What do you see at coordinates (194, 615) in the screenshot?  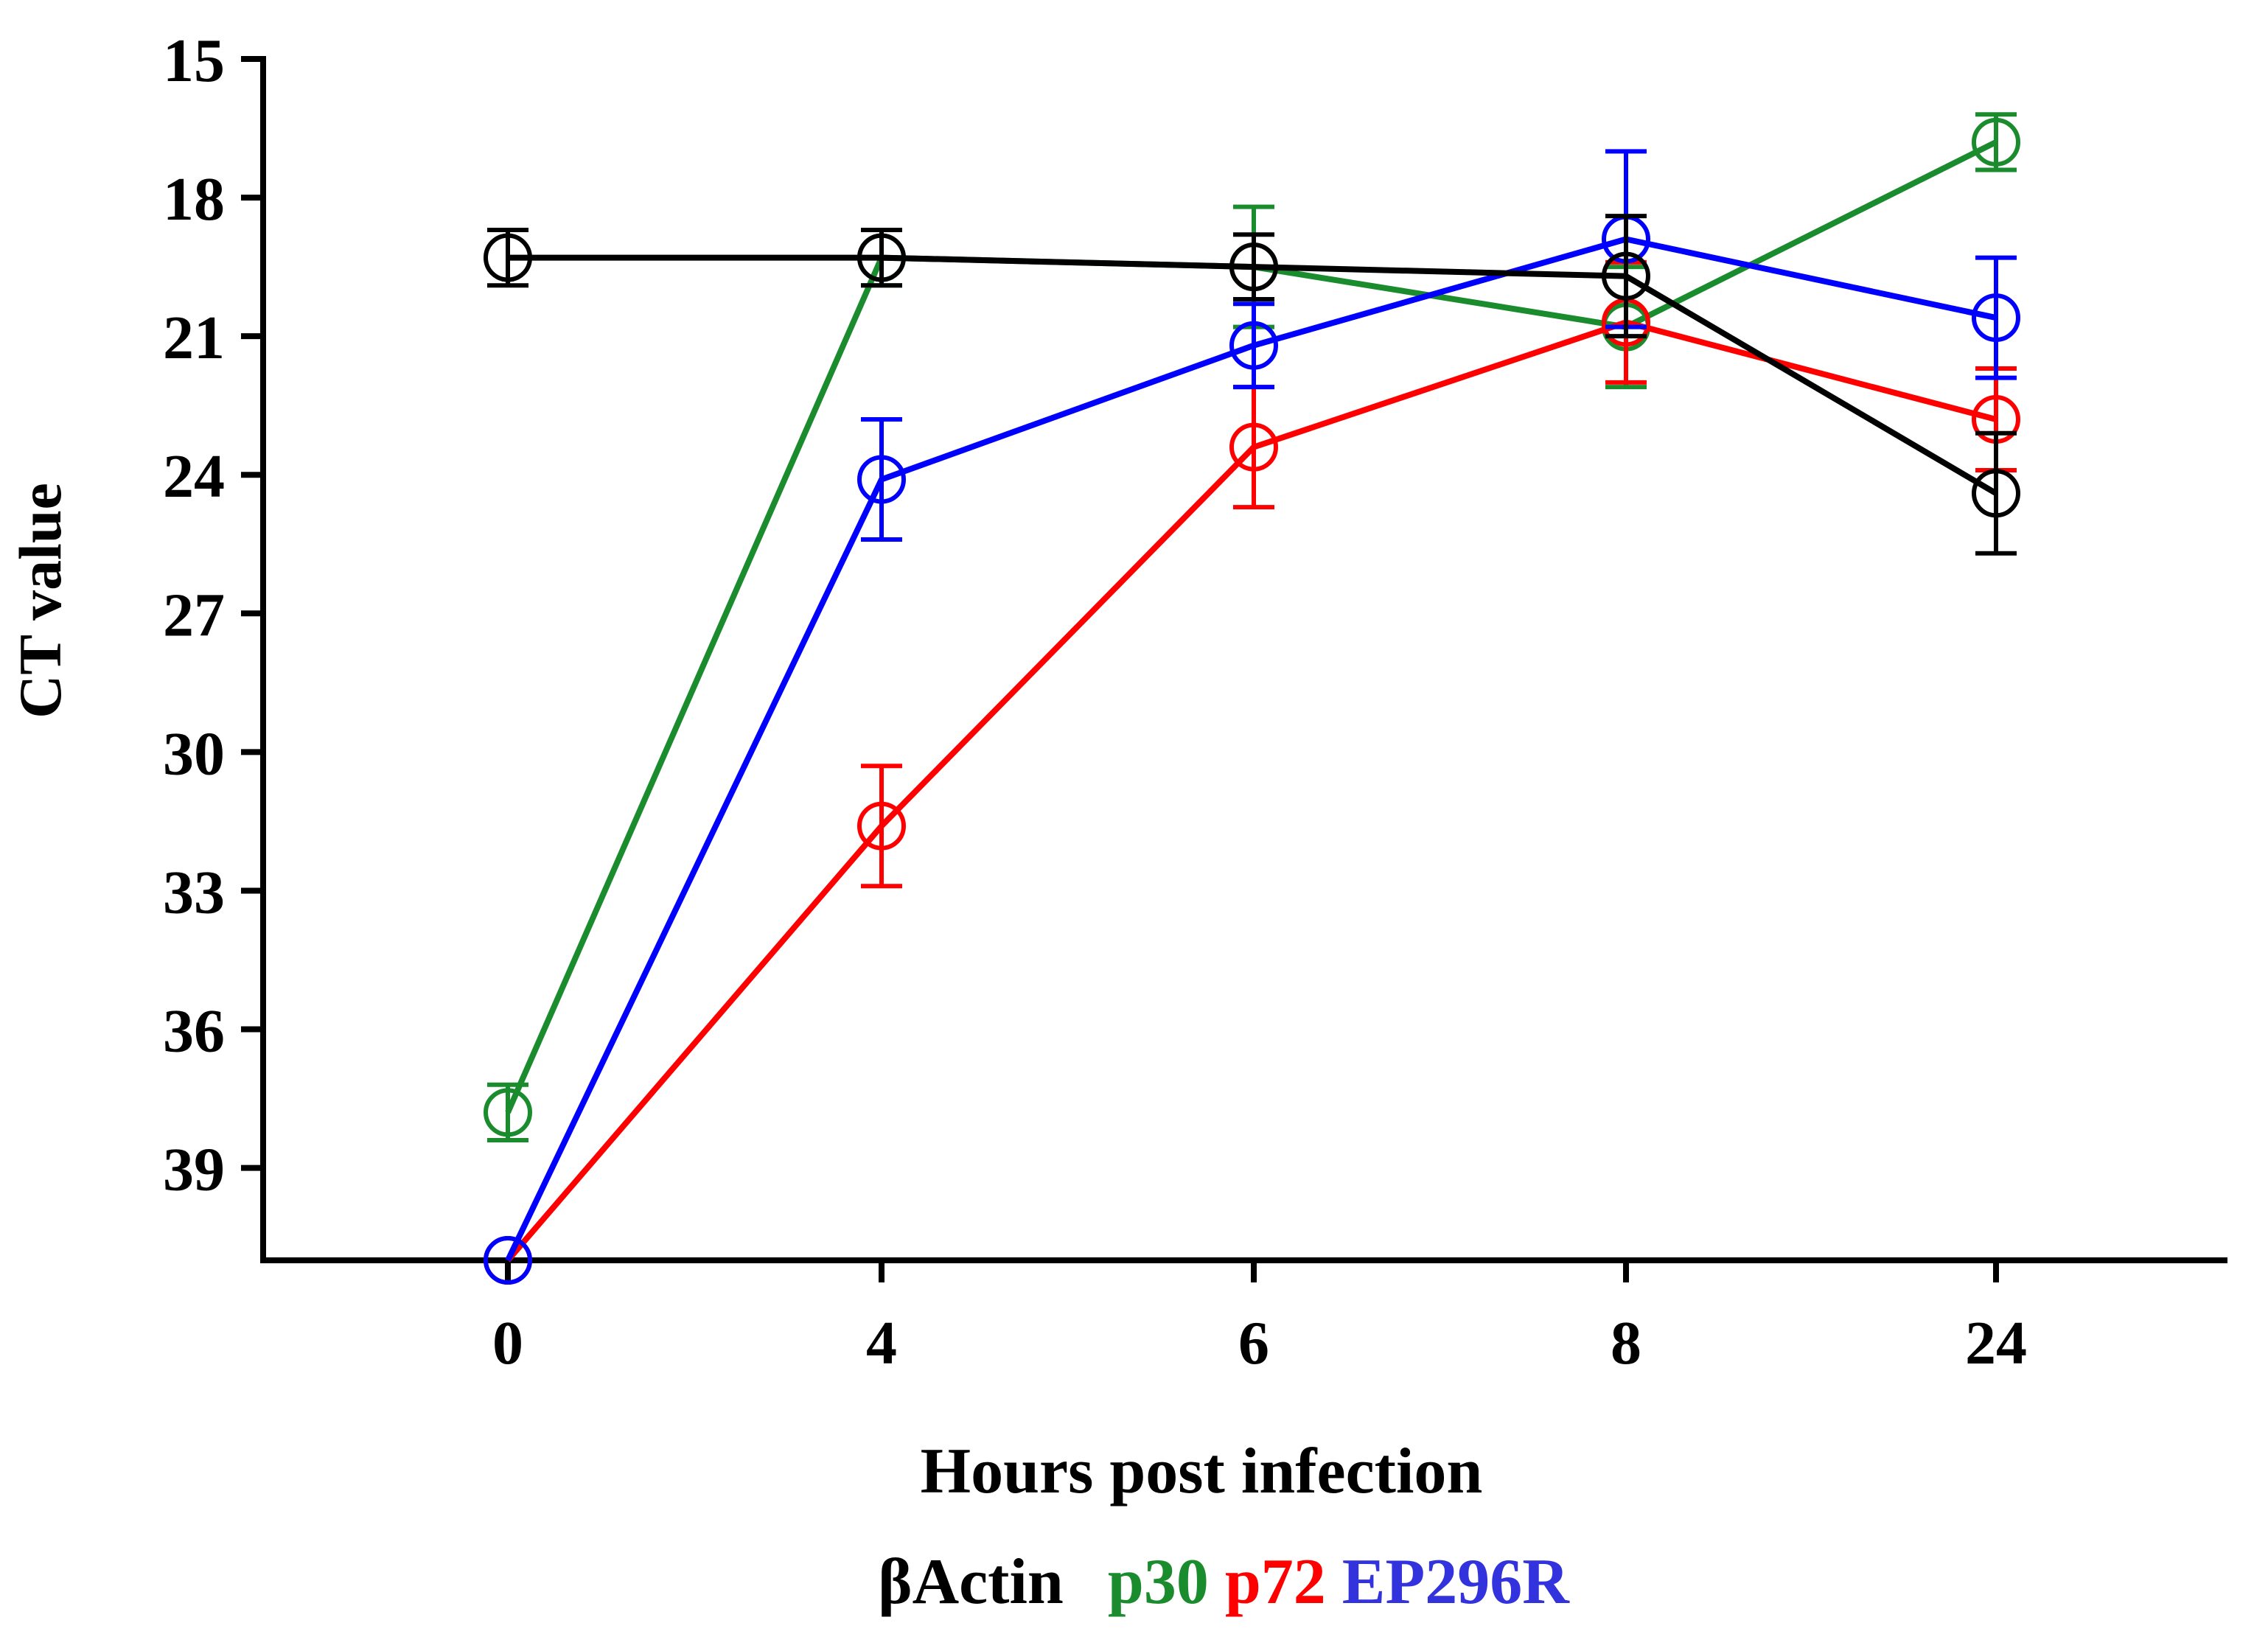 I see `y-tick-label: 27` at bounding box center [194, 615].